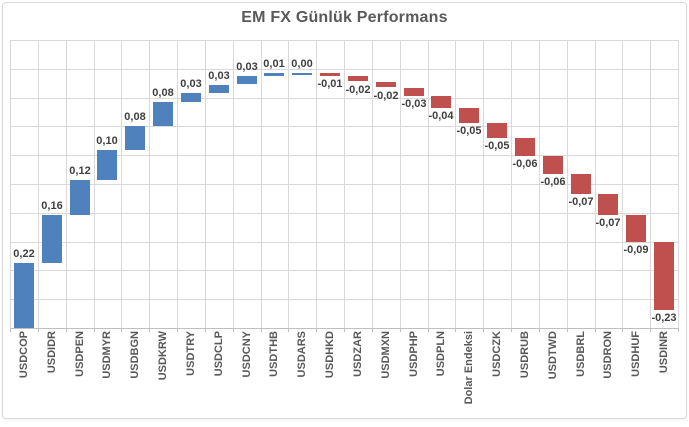  I want to click on x-axis-label: USDARS, so click(302, 354).